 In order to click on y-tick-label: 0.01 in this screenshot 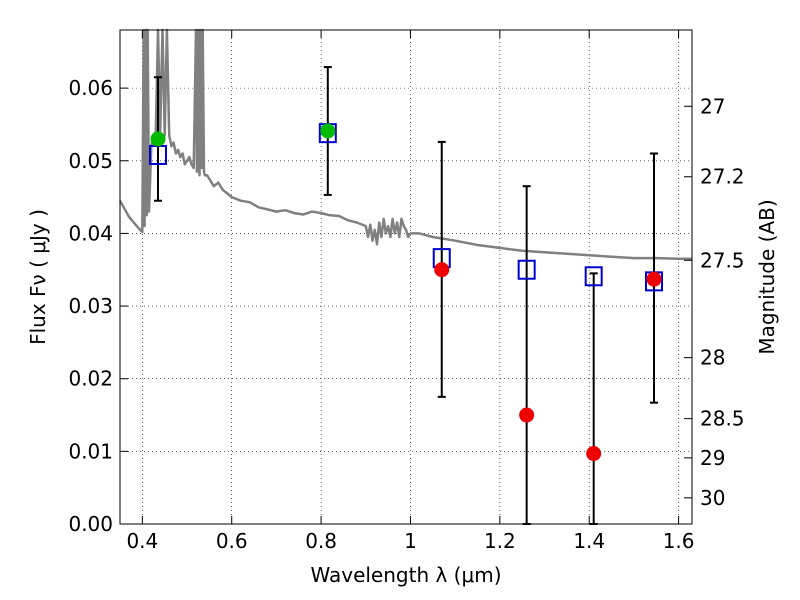, I will do `click(90, 451)`.